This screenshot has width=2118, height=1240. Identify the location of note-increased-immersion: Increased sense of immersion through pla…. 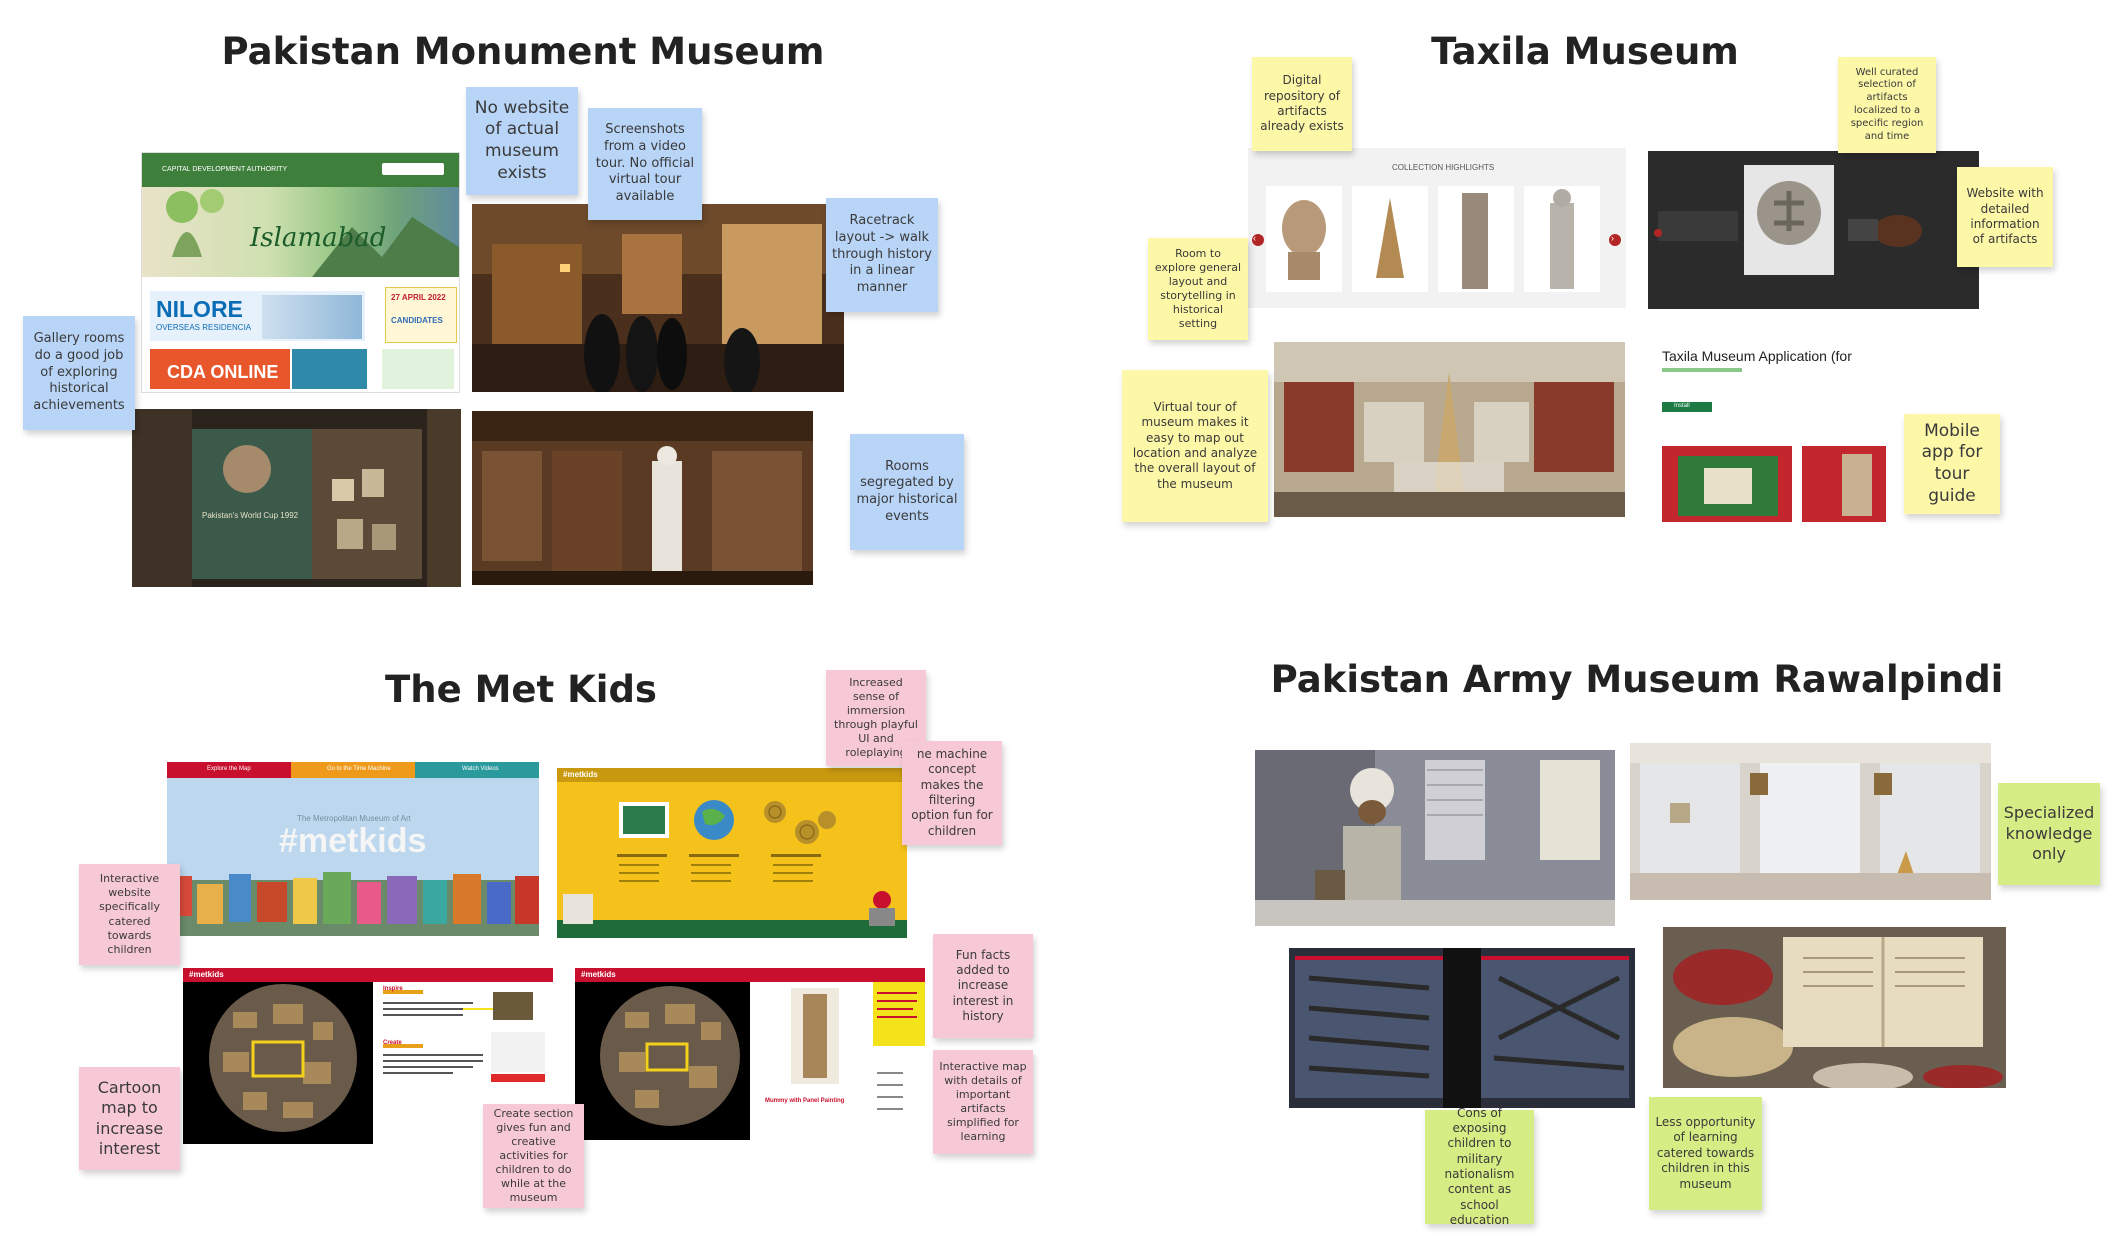
(876, 718).